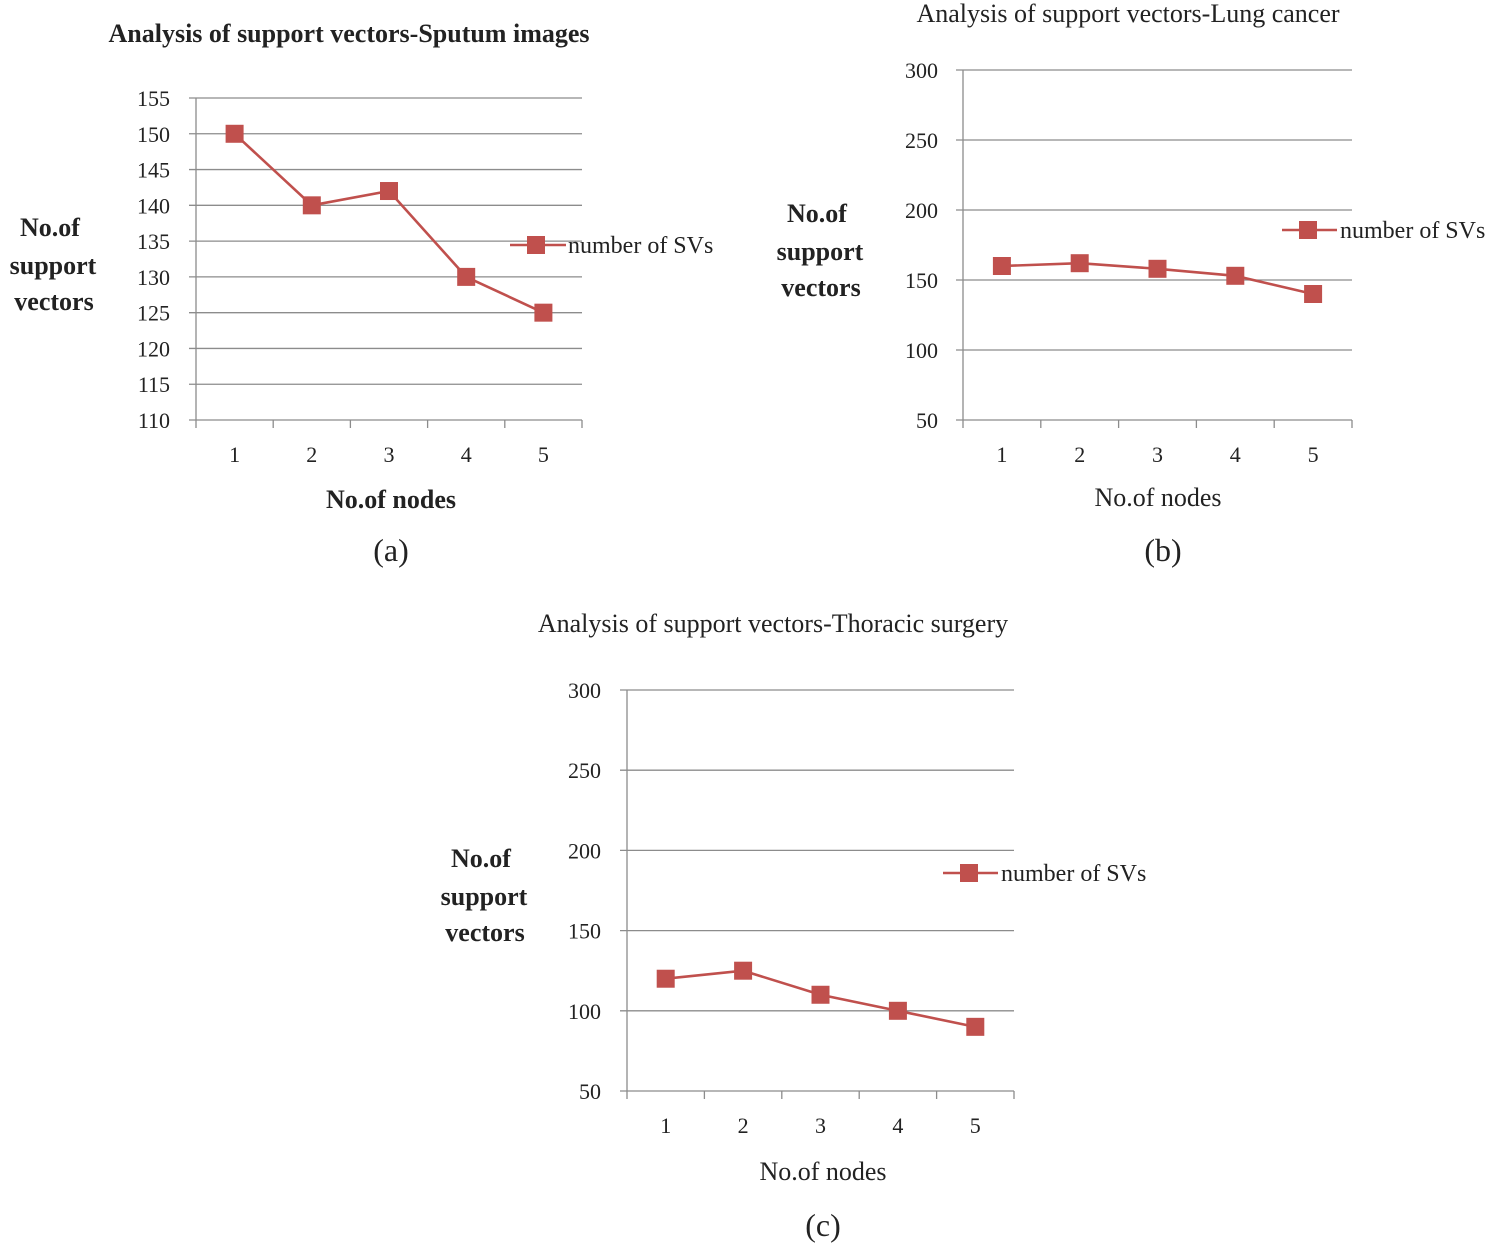 The height and width of the screenshot is (1249, 1504). What do you see at coordinates (1162, 550) in the screenshot?
I see `chart-b-caption: (b)` at bounding box center [1162, 550].